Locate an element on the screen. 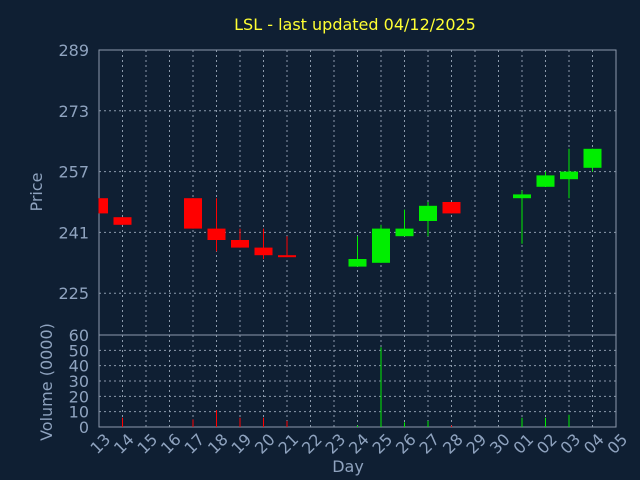 This screenshot has height=480, width=640. volume-tick-label: 30 is located at coordinates (79, 381).